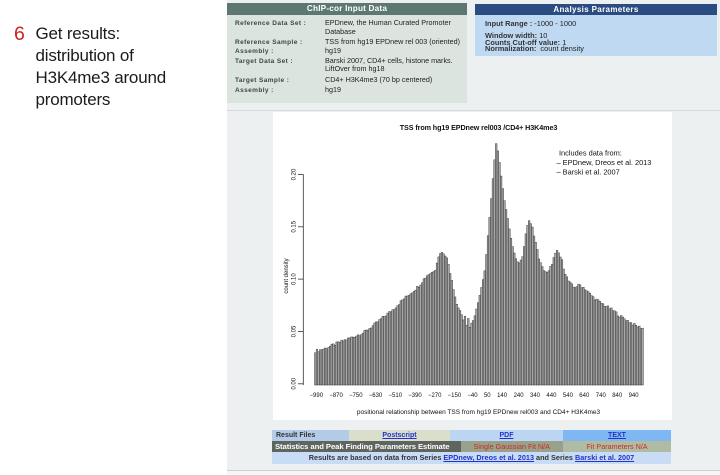 The image size is (720, 475). What do you see at coordinates (317, 396) in the screenshot?
I see `svg-text: −990` at bounding box center [317, 396].